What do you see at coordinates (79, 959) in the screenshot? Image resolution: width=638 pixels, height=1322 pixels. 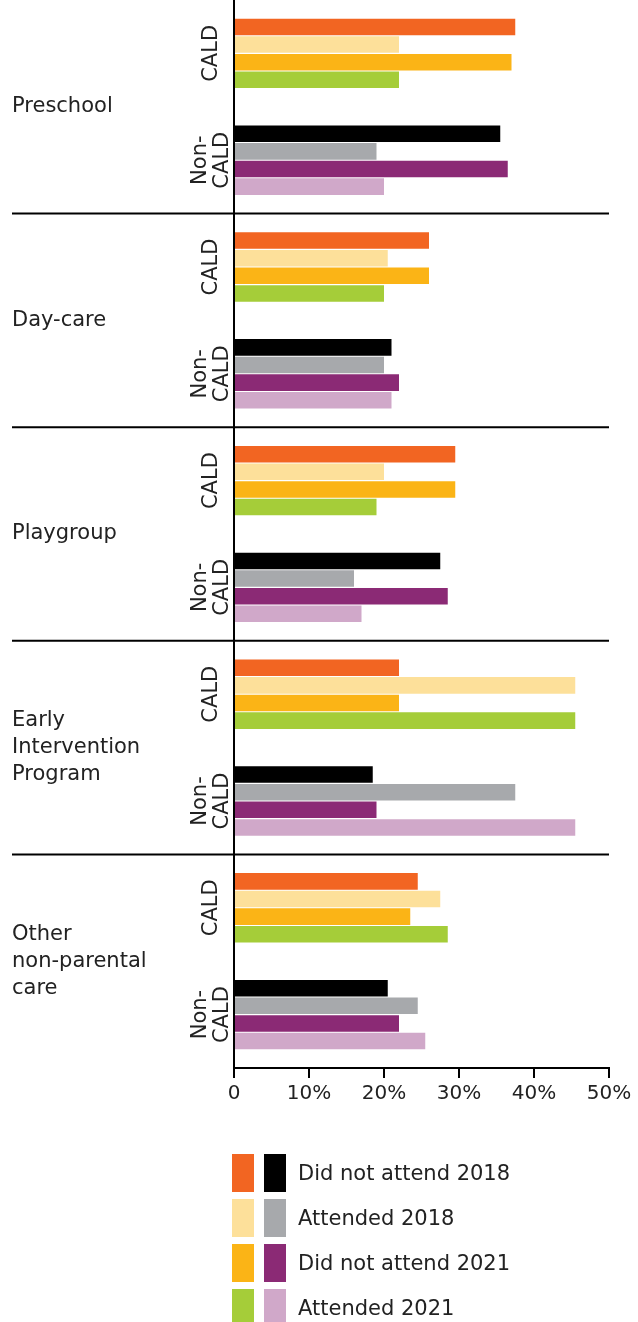 I see `text: Other non-parental care` at bounding box center [79, 959].